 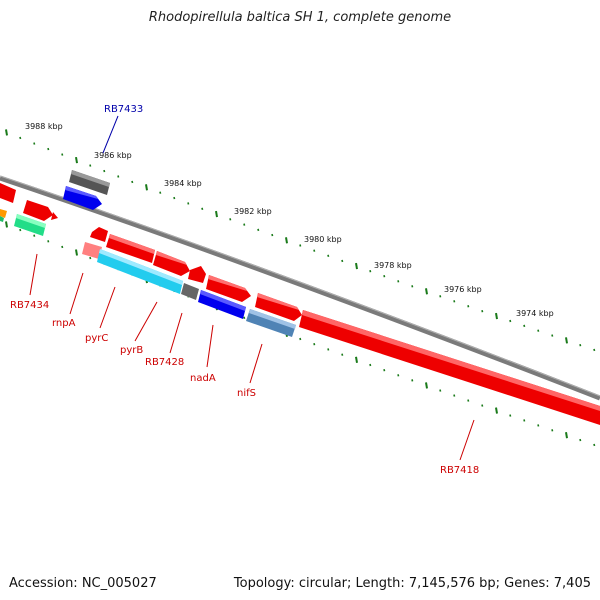 I want to click on gene-label-pyrC: pyrC, so click(x=96, y=338).